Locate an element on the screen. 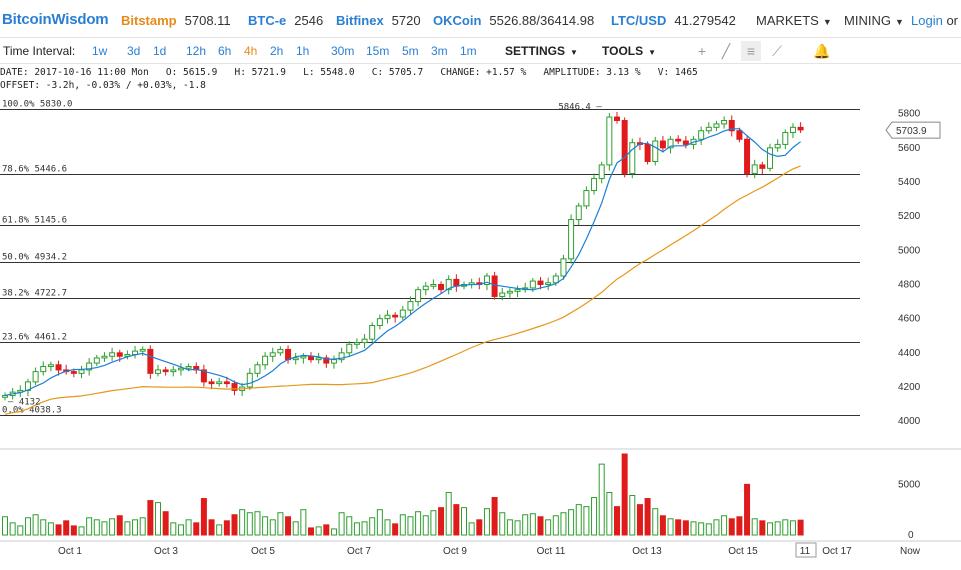  price-tick-label: 5400 is located at coordinates (909, 182).